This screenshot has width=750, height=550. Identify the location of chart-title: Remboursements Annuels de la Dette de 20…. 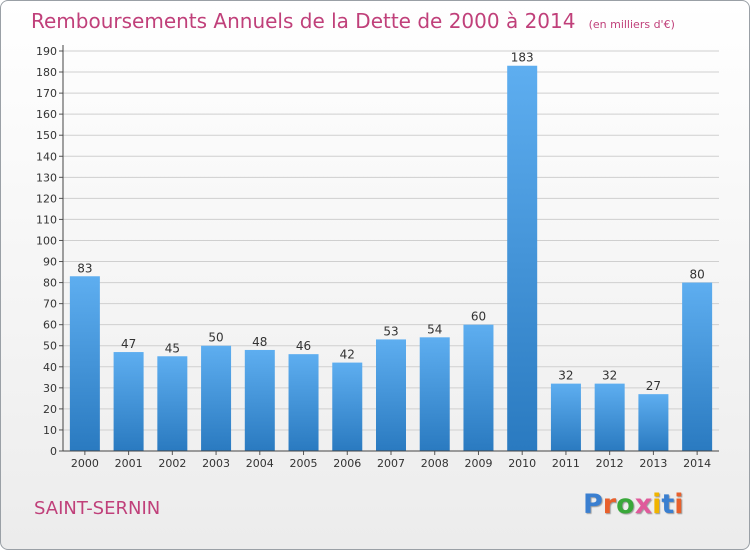
(303, 21).